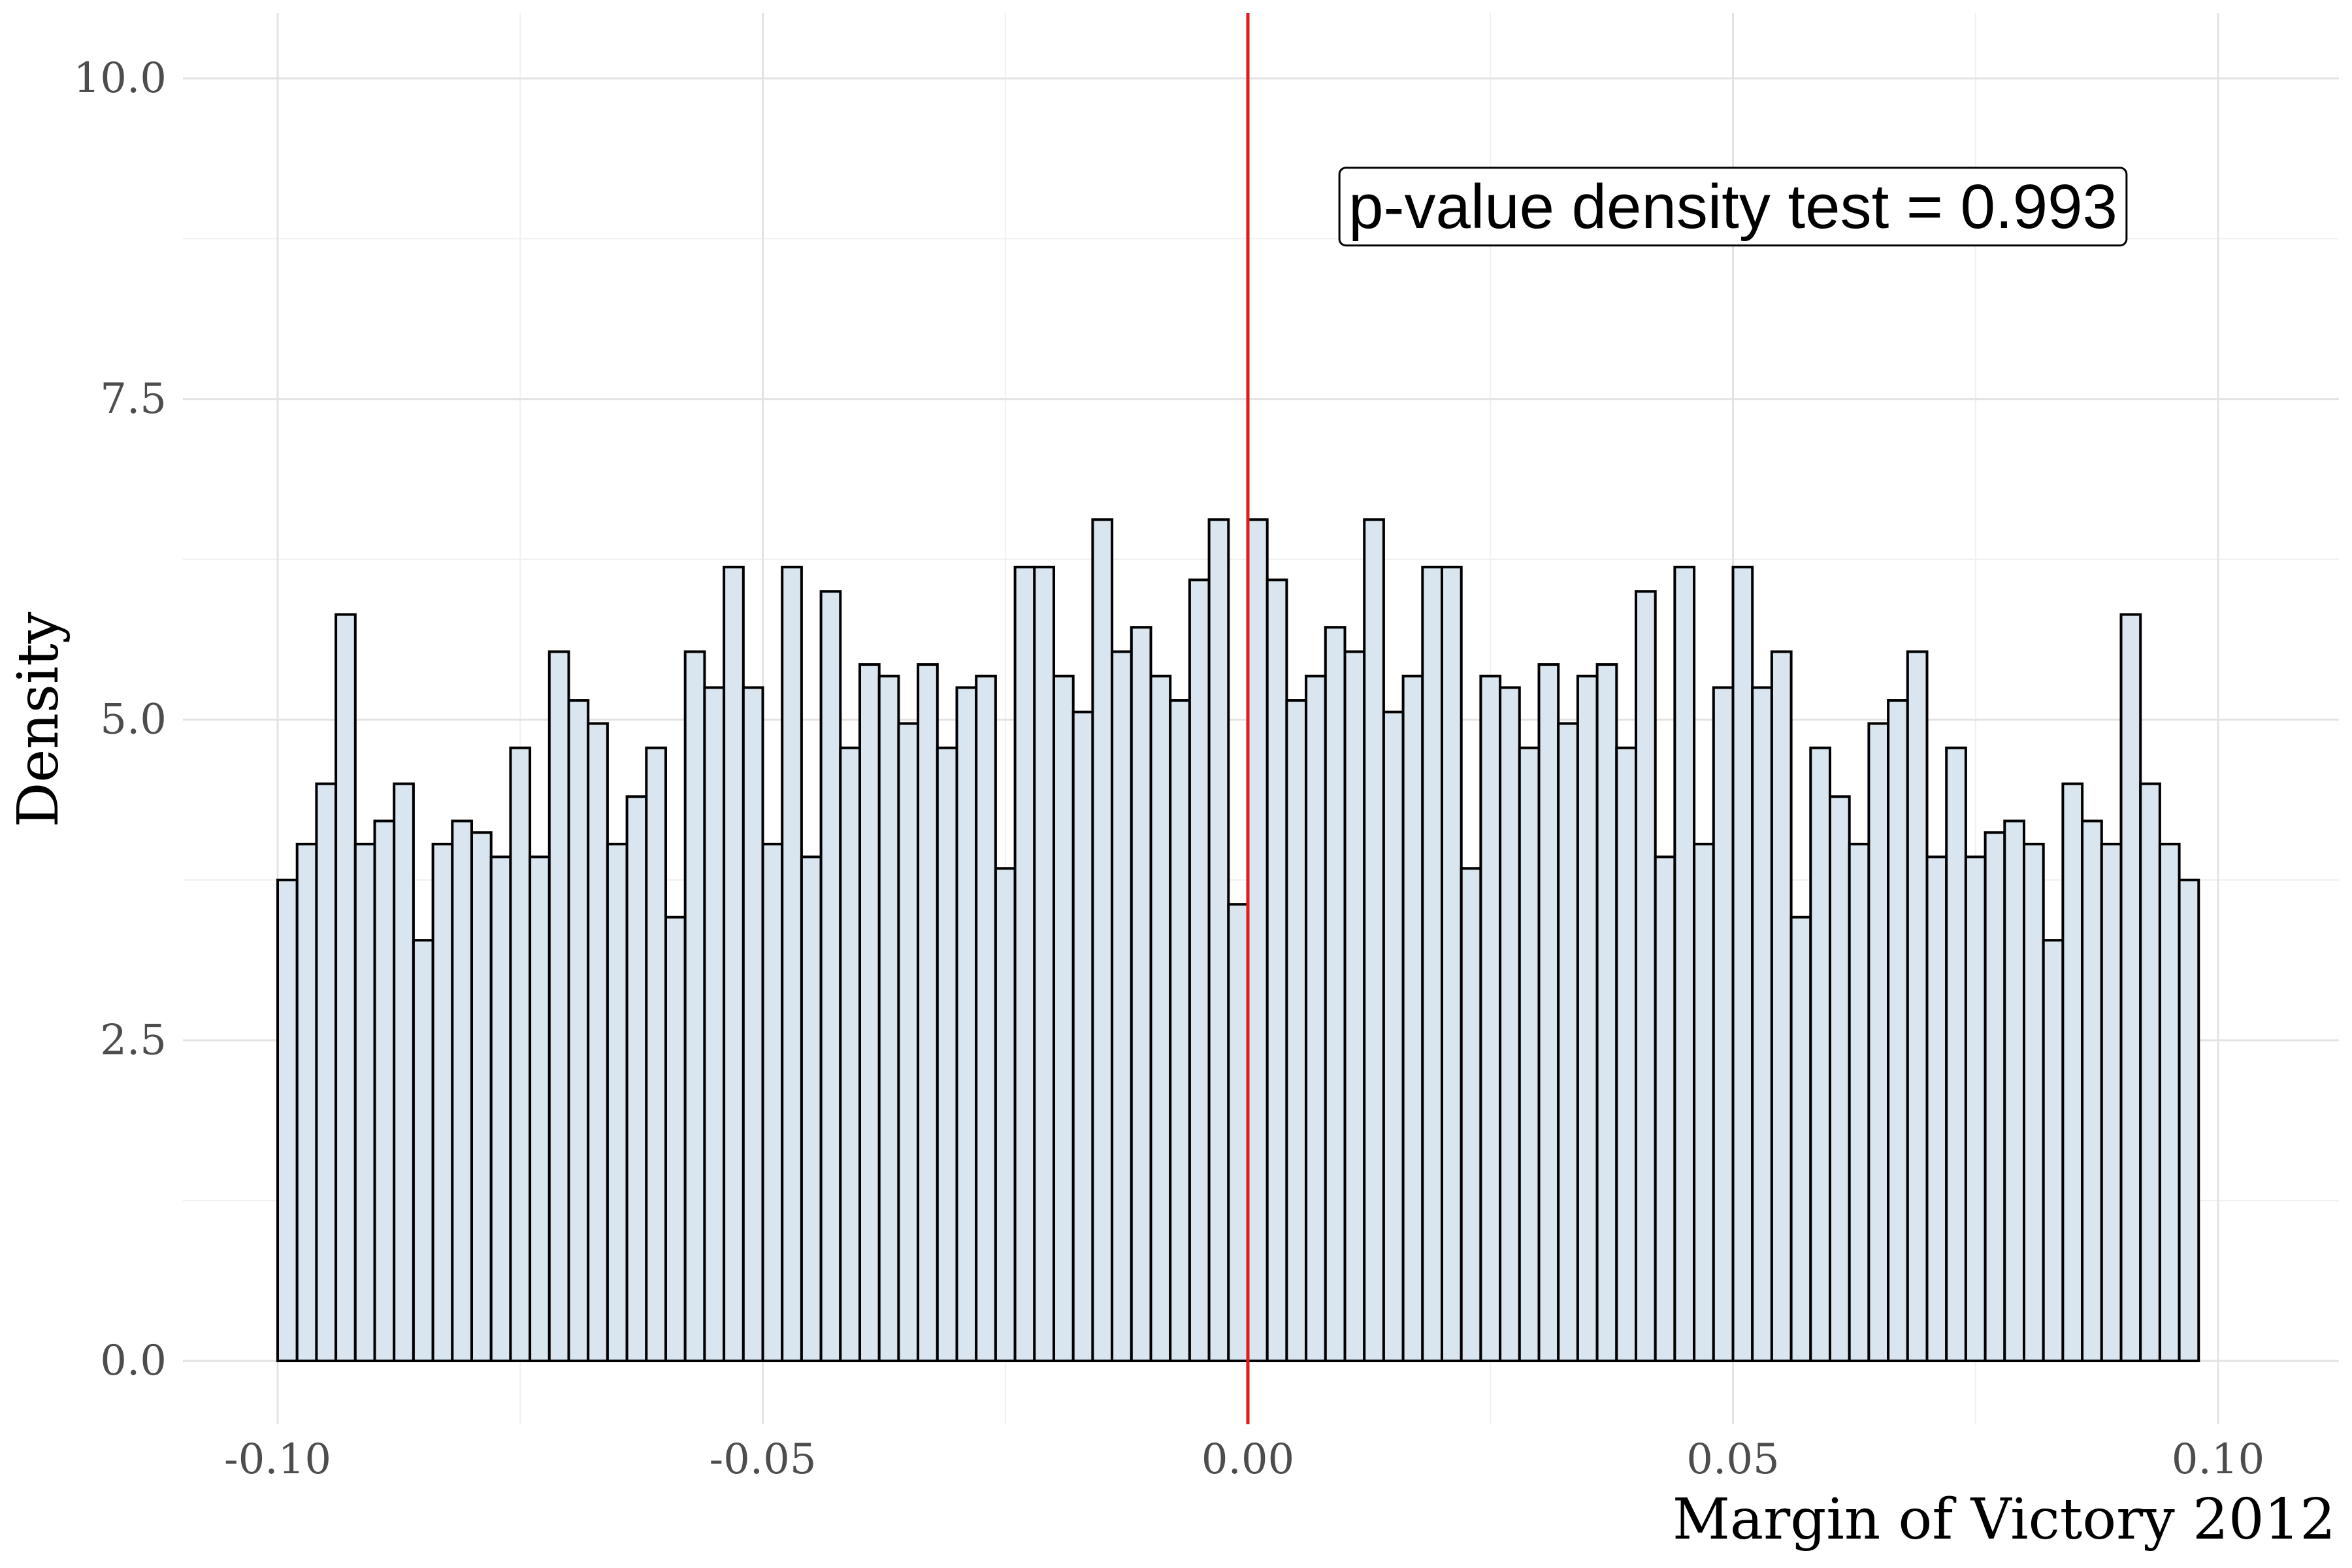 This screenshot has width=2352, height=1568. I want to click on p-value-annotation: p-value density test = 0.993, so click(1733, 207).